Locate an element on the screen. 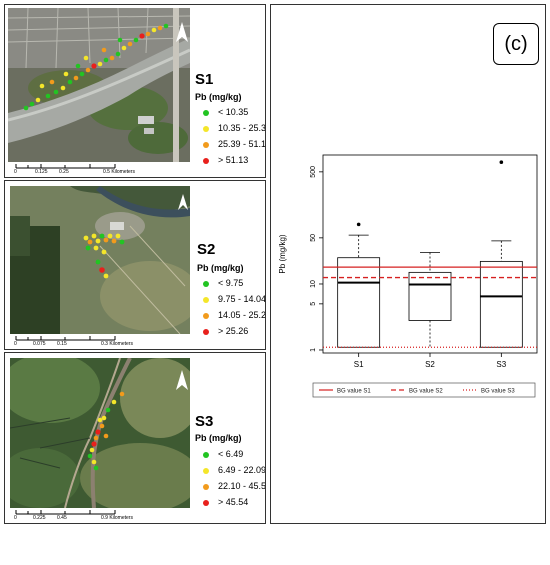  box-s1 is located at coordinates (359, 302).